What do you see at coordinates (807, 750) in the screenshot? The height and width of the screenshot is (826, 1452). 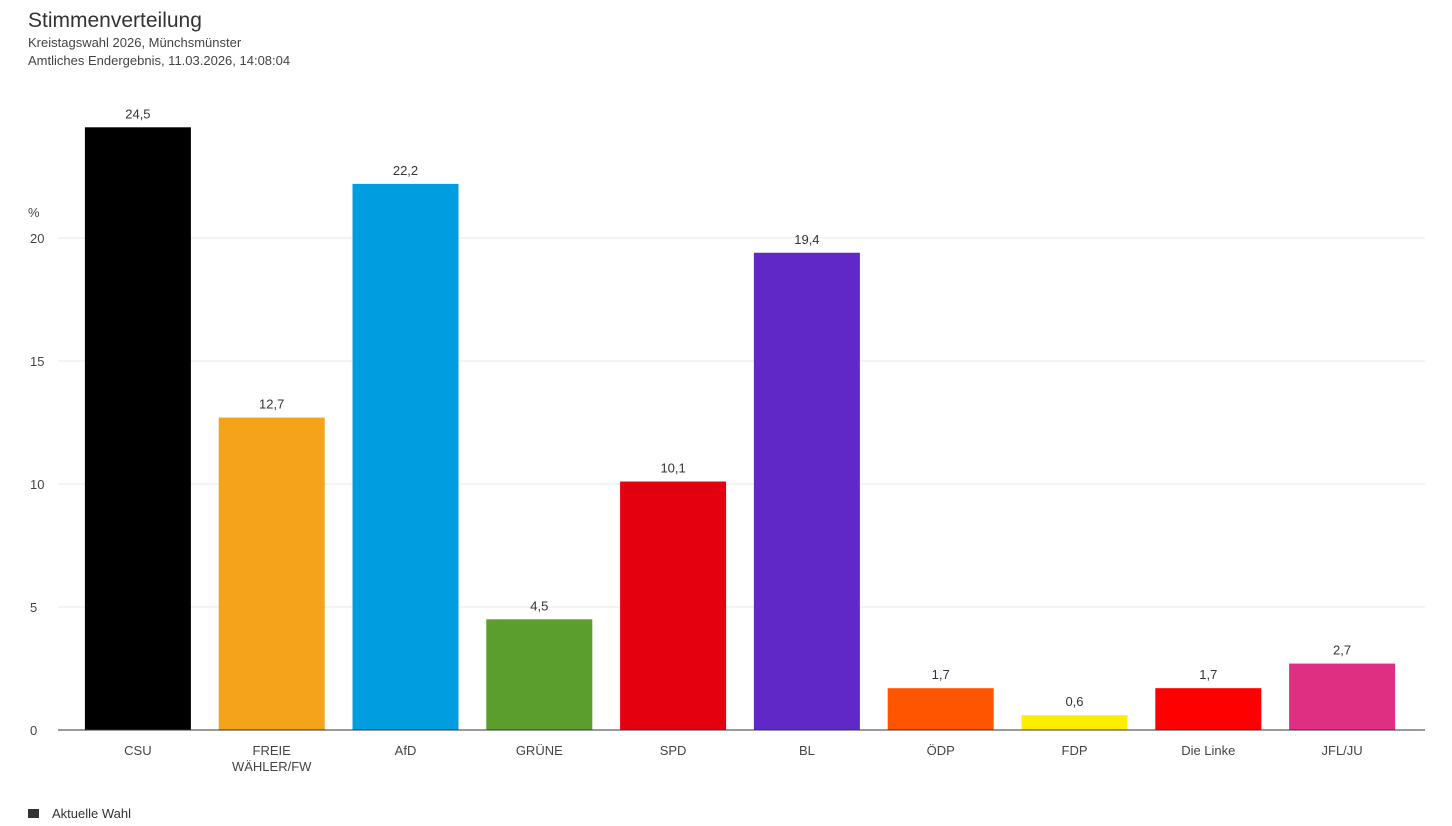 I see `x-tick-label: BL` at bounding box center [807, 750].